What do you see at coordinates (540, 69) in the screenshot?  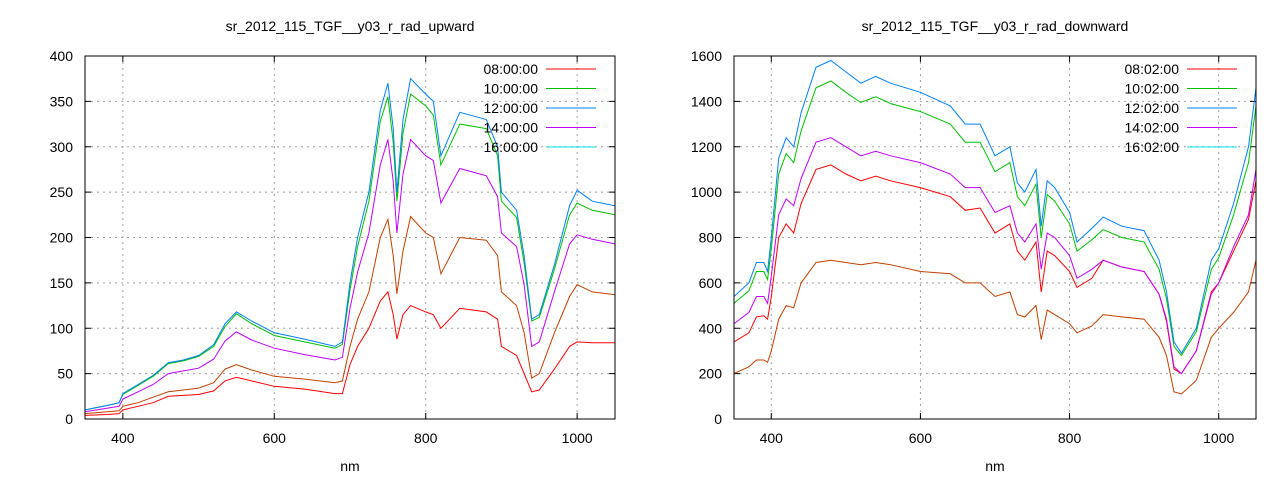 I see `legend-entry: 08:00:00` at bounding box center [540, 69].